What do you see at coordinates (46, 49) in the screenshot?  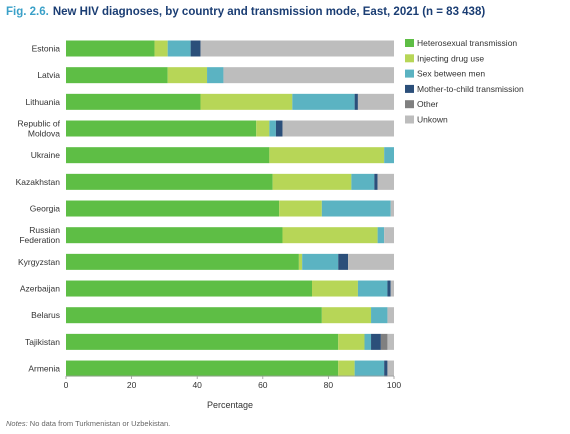 I see `category-label-estonia: Estonia` at bounding box center [46, 49].